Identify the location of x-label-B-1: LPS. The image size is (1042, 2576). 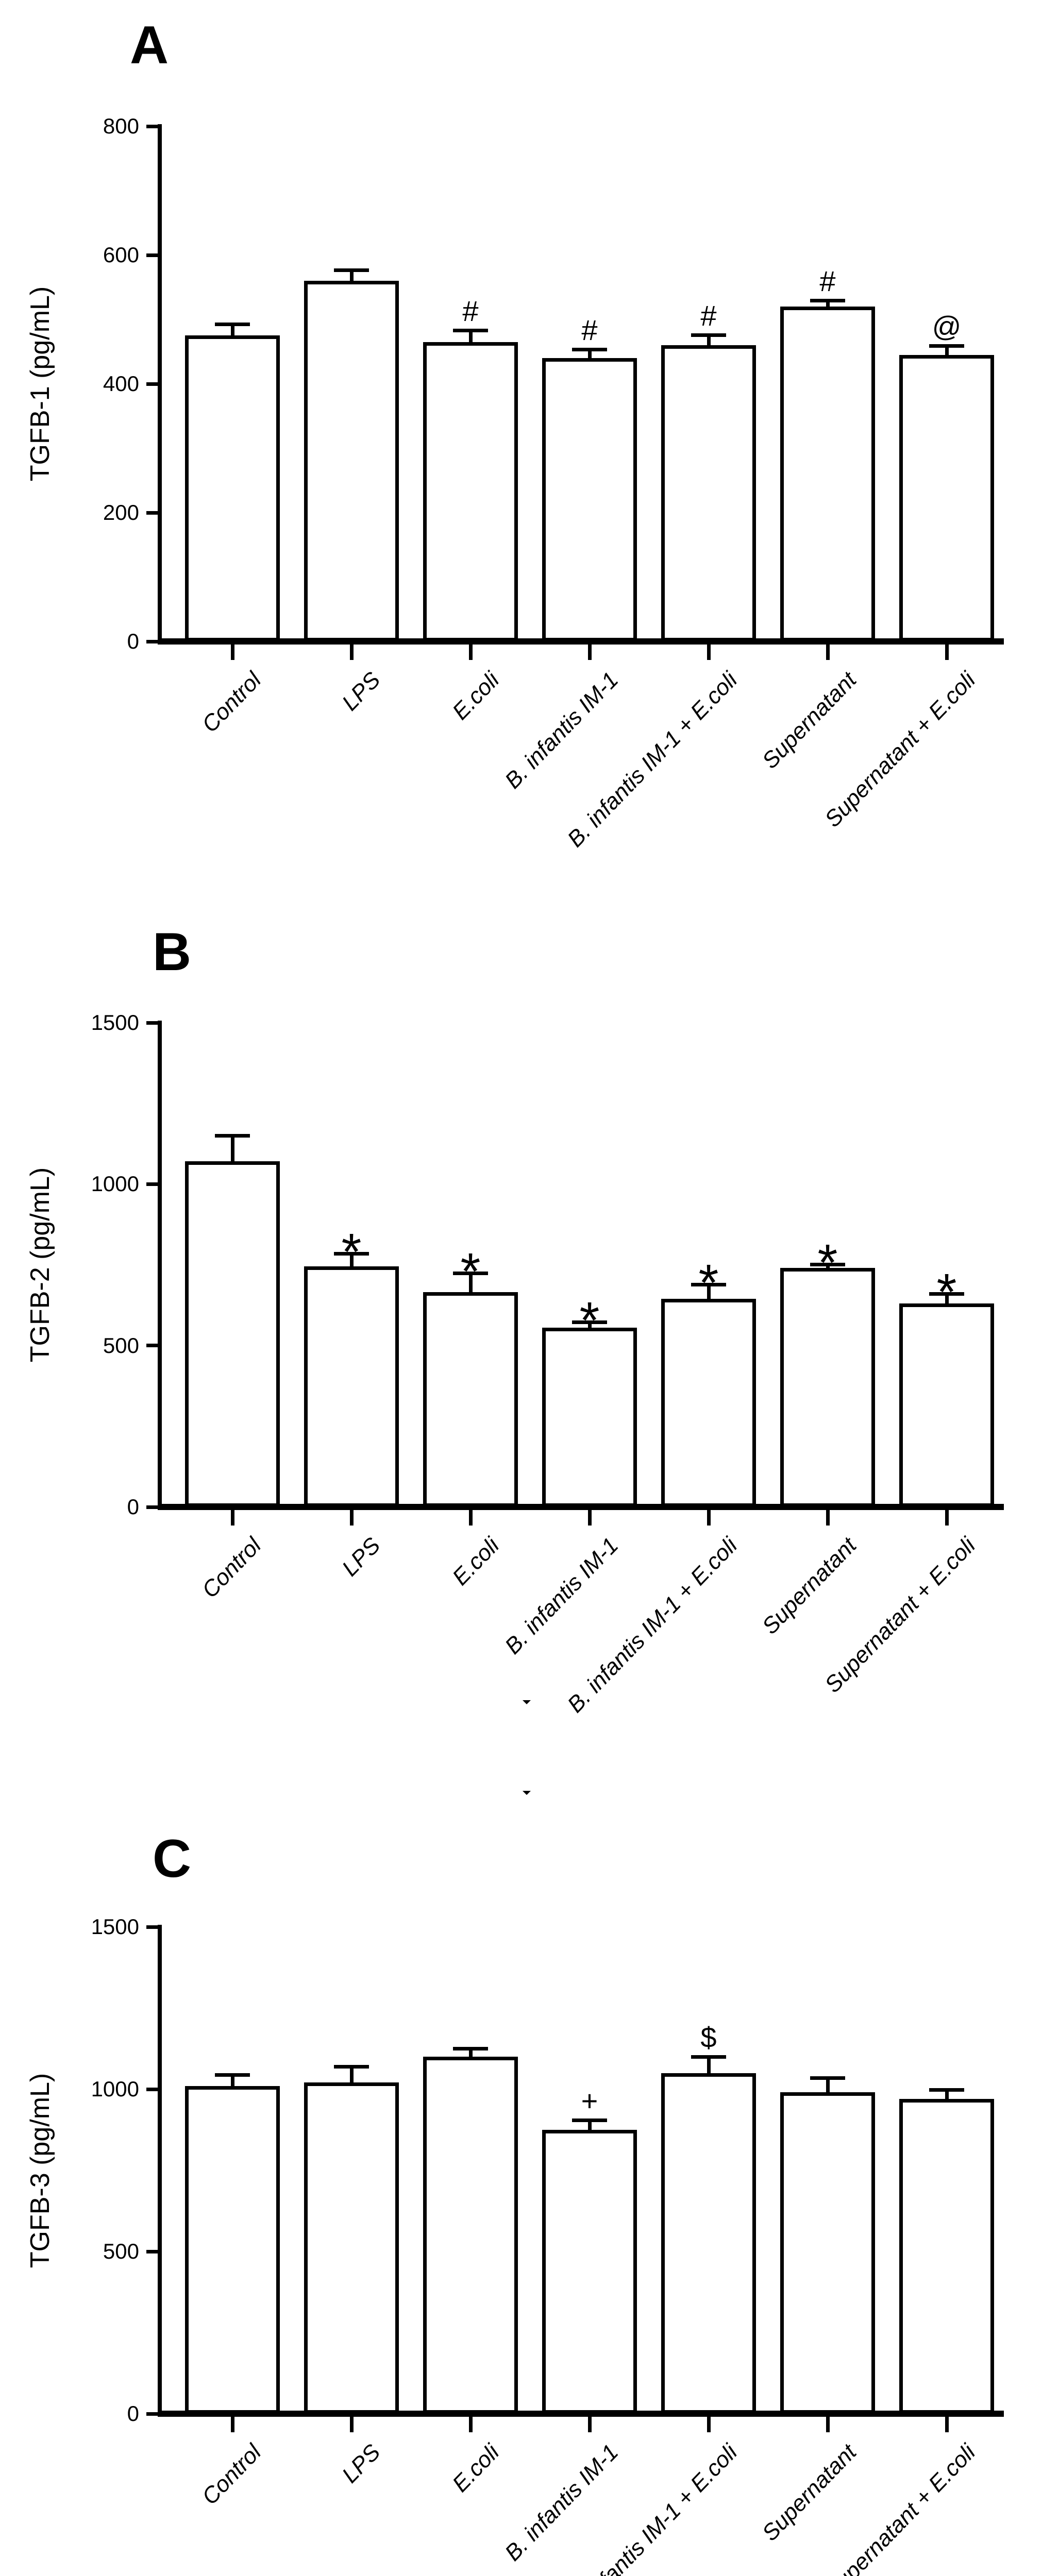
(361, 1557).